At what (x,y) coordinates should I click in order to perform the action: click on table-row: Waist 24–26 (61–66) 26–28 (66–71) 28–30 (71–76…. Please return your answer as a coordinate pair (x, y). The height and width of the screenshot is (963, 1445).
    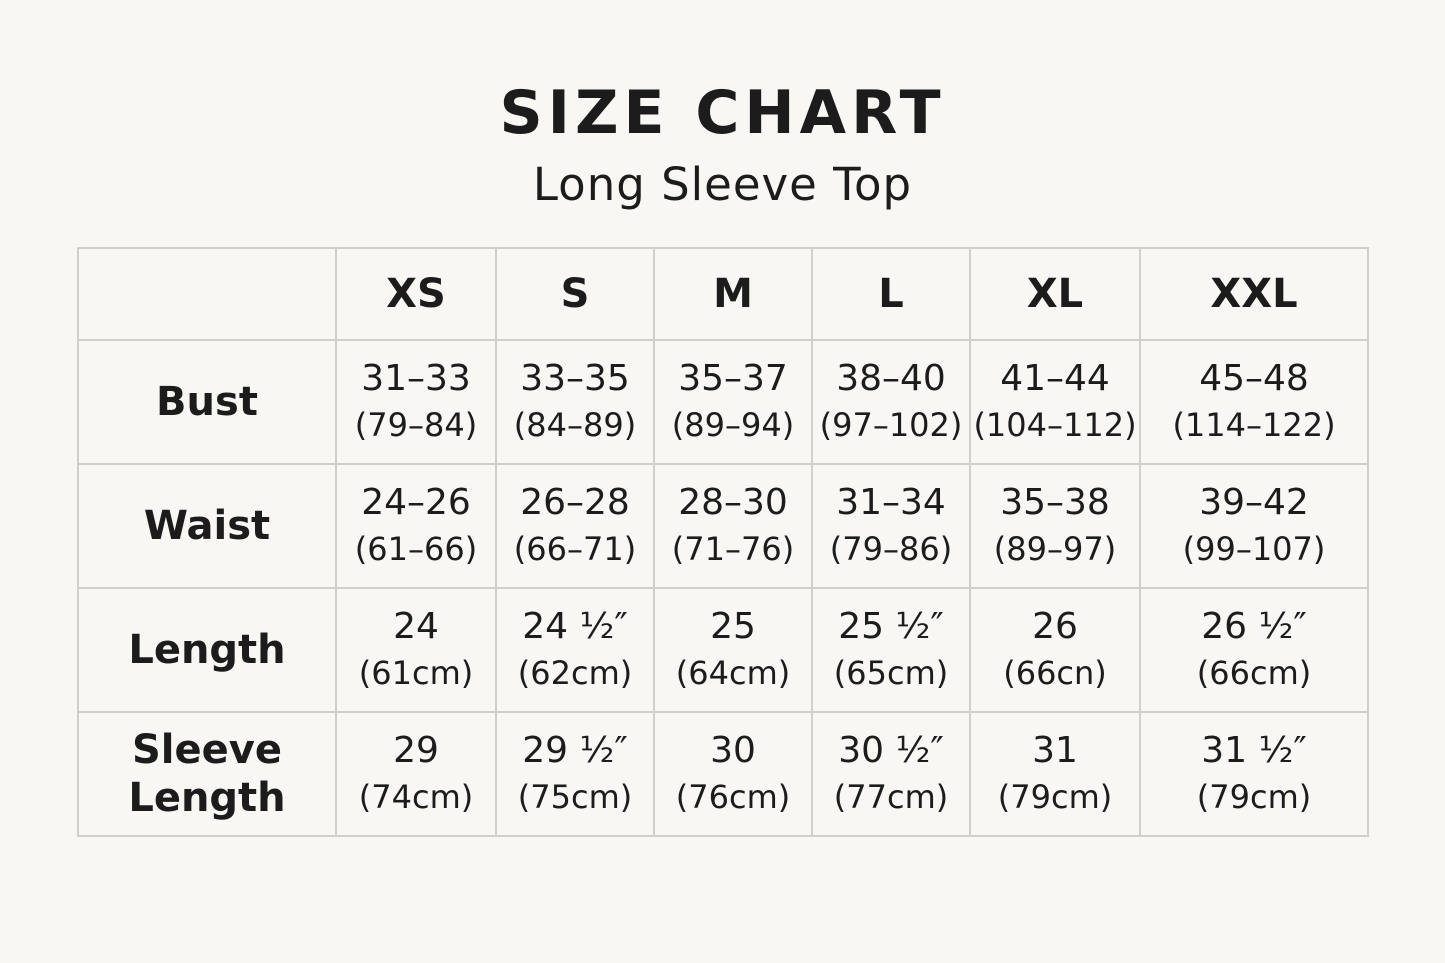
    Looking at the image, I should click on (723, 526).